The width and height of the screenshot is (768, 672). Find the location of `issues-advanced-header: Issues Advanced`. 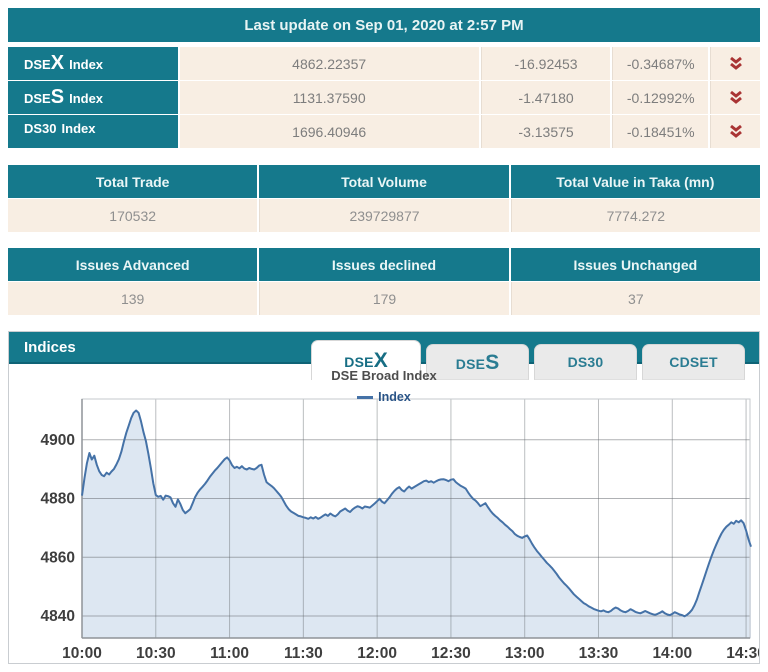

issues-advanced-header: Issues Advanced is located at coordinates (133, 264).